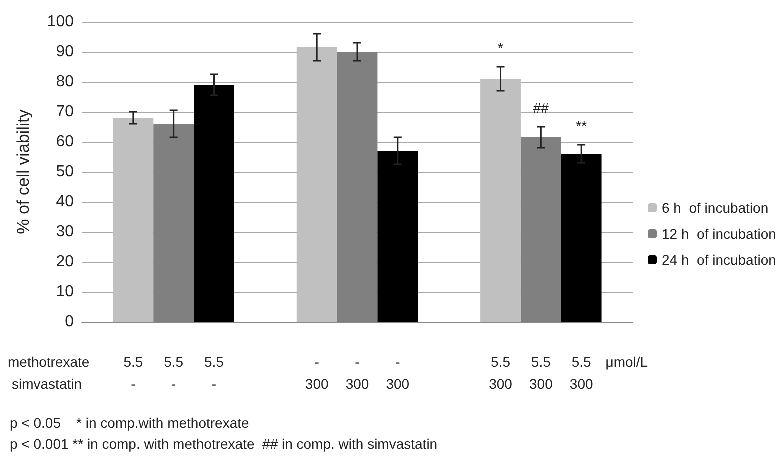 The width and height of the screenshot is (781, 461). I want to click on data-label: ##, so click(541, 108).